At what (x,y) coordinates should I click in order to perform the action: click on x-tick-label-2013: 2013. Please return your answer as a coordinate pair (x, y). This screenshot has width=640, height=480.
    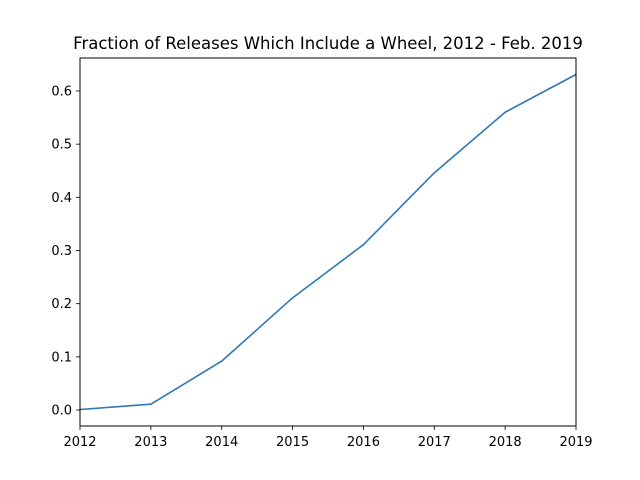
    Looking at the image, I should click on (150, 442).